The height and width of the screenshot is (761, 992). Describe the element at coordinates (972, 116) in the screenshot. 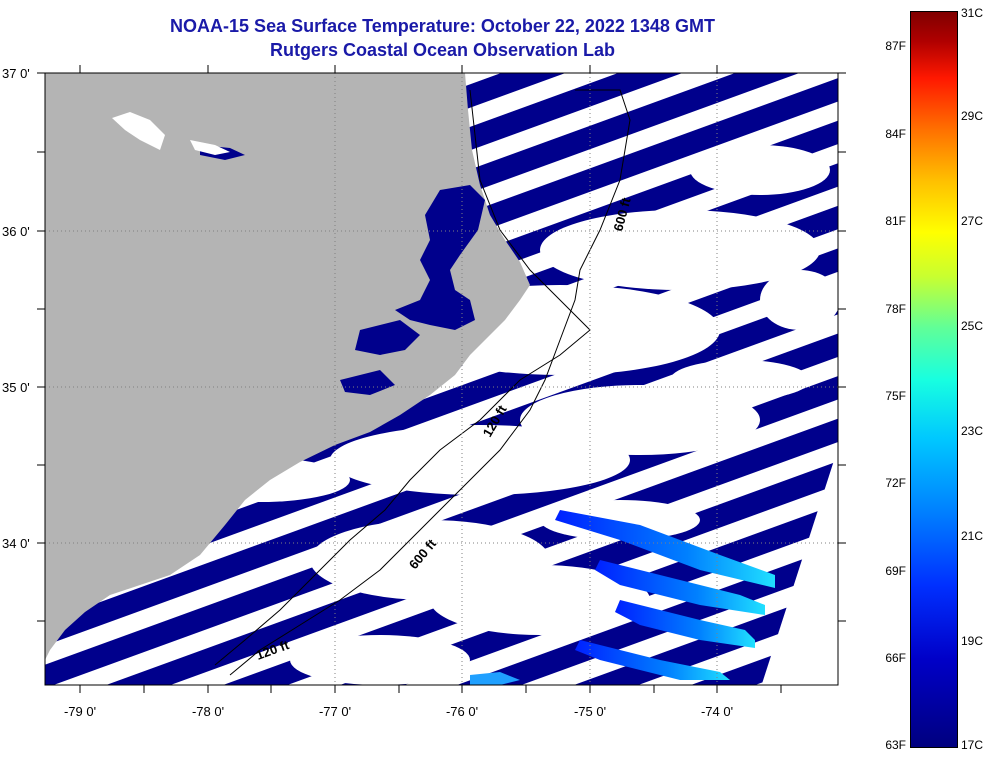

I see `colorbar-celsius-label: 29C` at that location.